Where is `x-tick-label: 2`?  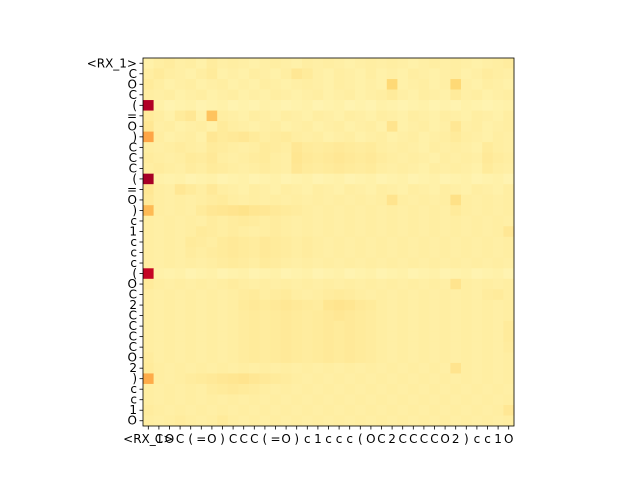
x-tick-label: 2 is located at coordinates (456, 439).